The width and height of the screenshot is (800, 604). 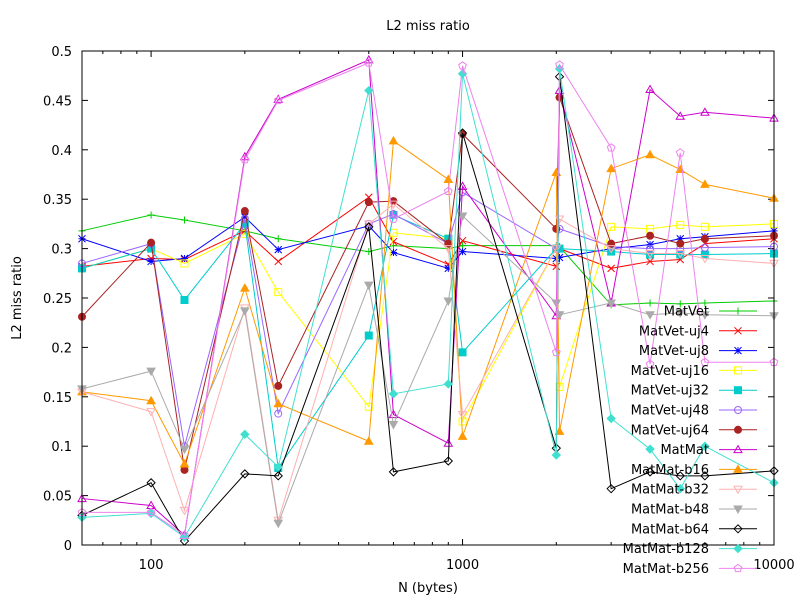 I want to click on legend-entry-matmat-b64: MatMat-b64, so click(x=694, y=529).